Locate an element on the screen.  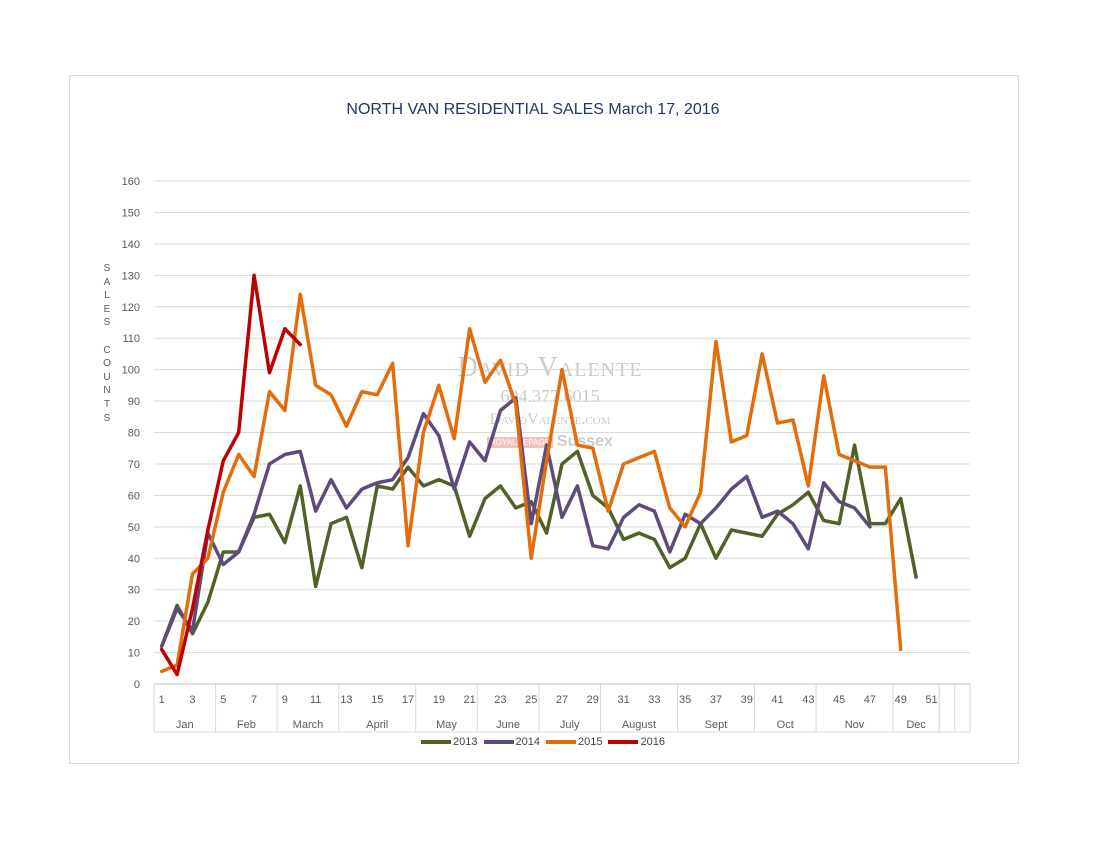
legend-label: 2015 is located at coordinates (590, 742).